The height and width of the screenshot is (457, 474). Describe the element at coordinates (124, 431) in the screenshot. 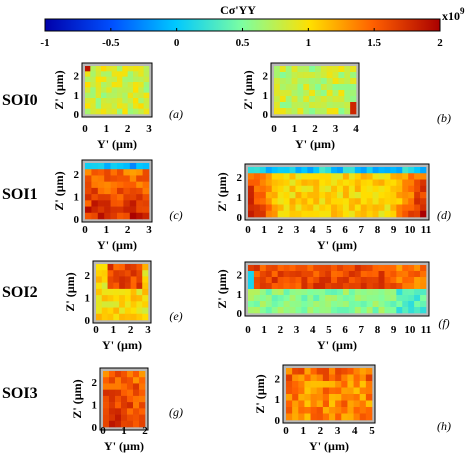

I see `x-tick-label: 1` at that location.